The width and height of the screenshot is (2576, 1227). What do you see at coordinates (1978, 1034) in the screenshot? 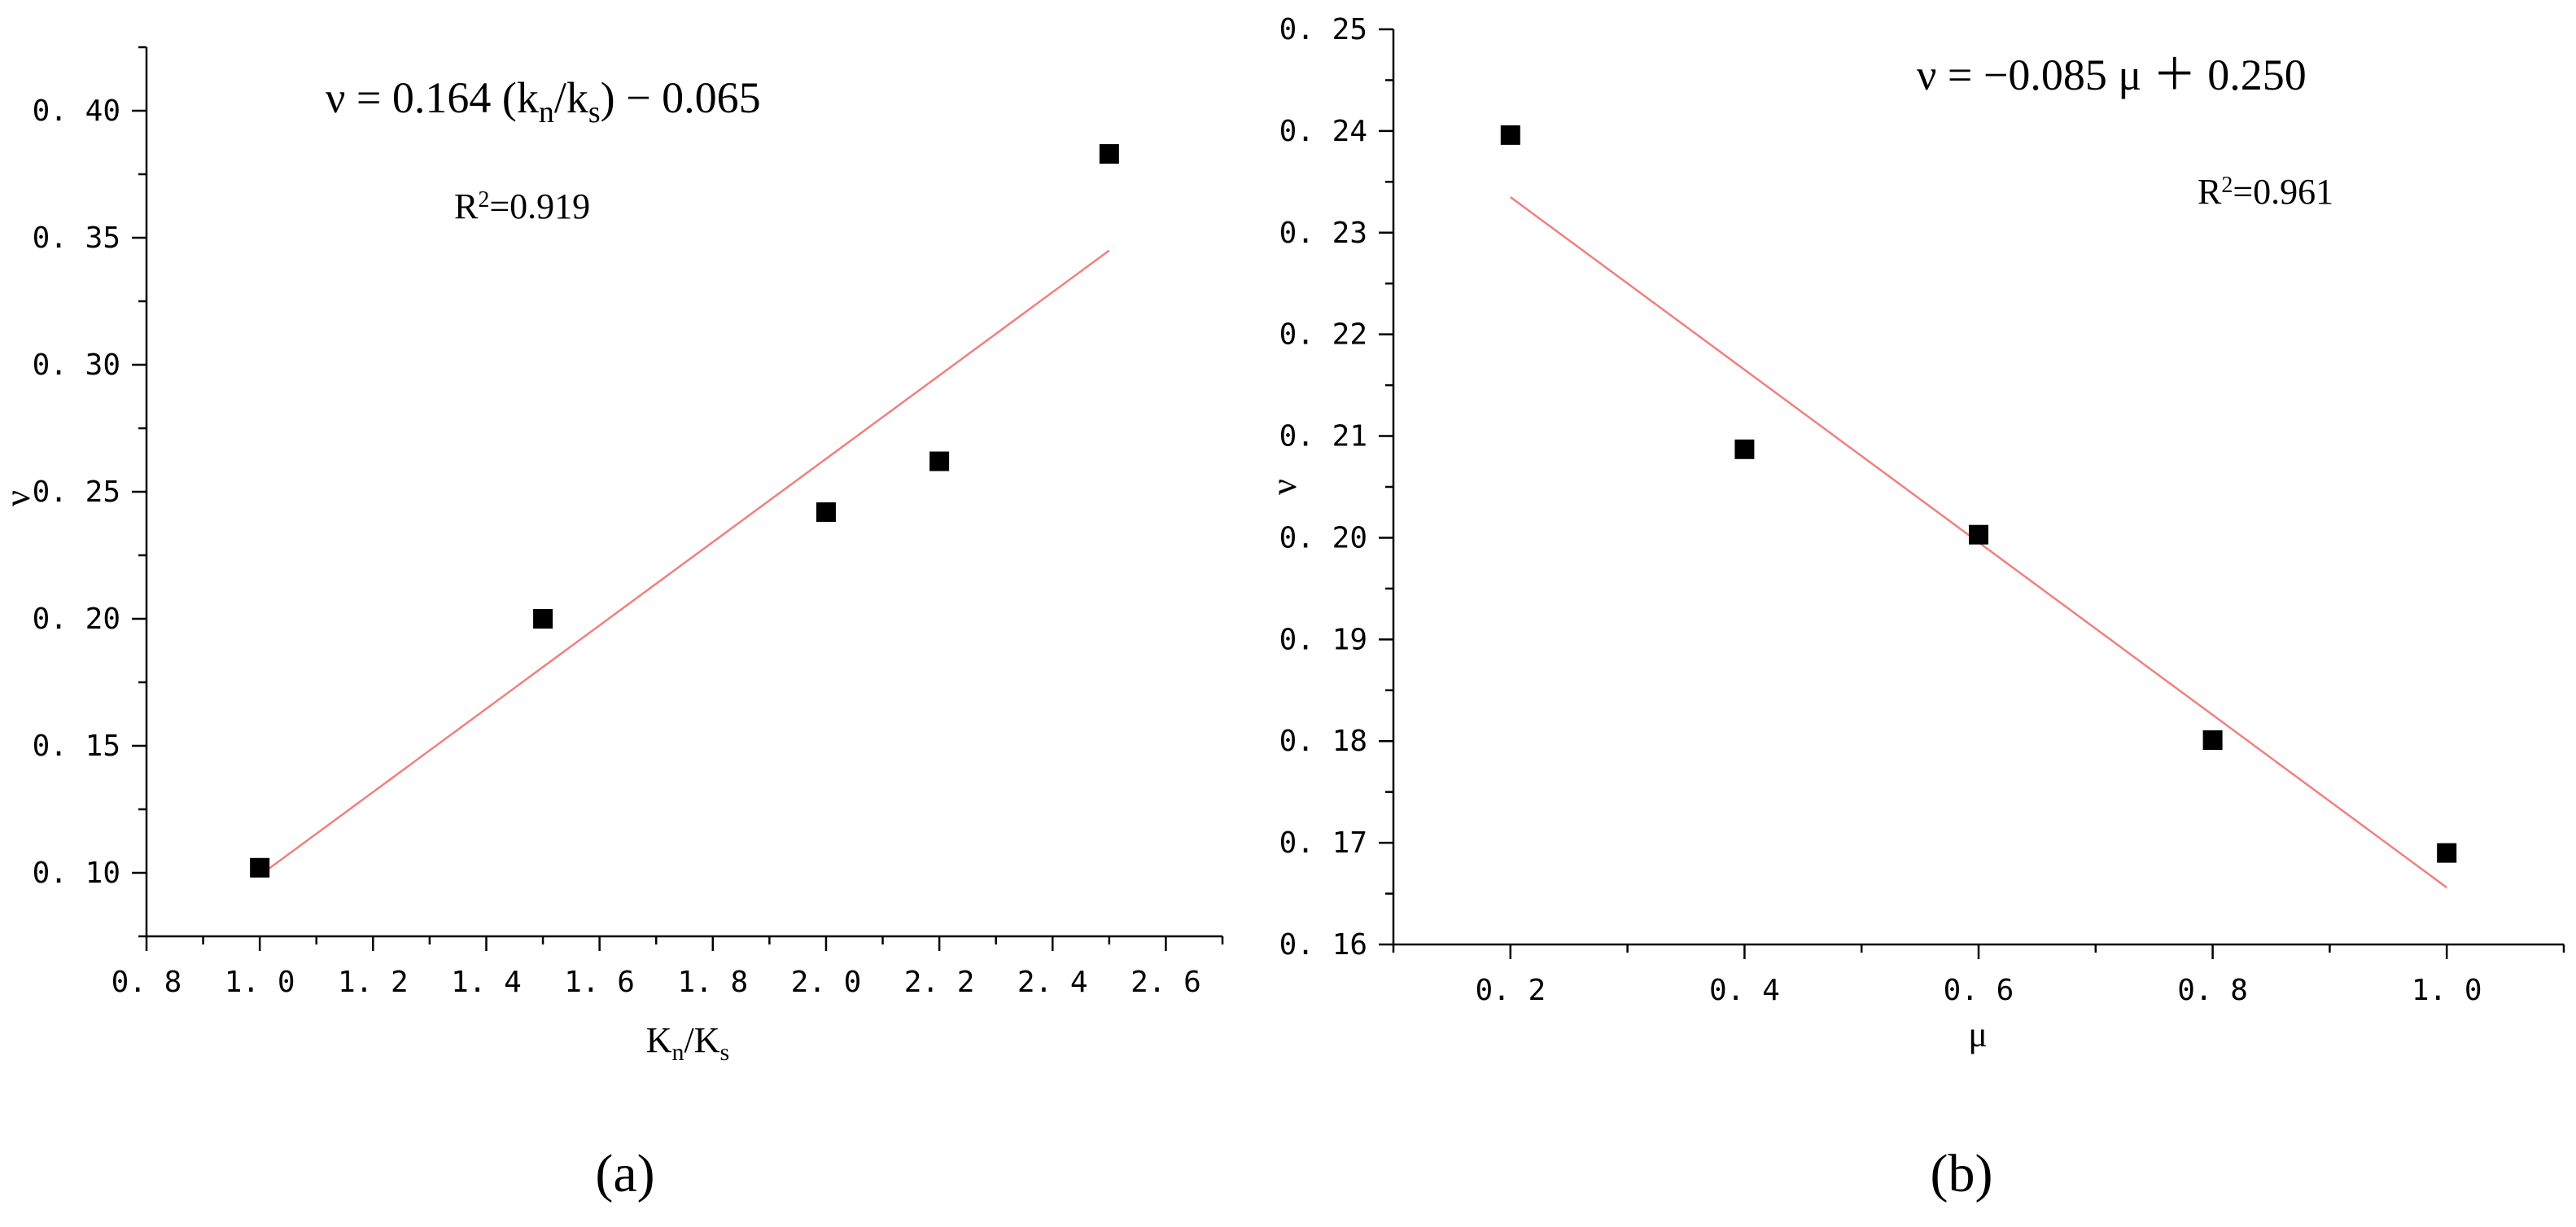
I see `x-axis-title-b: μ` at bounding box center [1978, 1034].